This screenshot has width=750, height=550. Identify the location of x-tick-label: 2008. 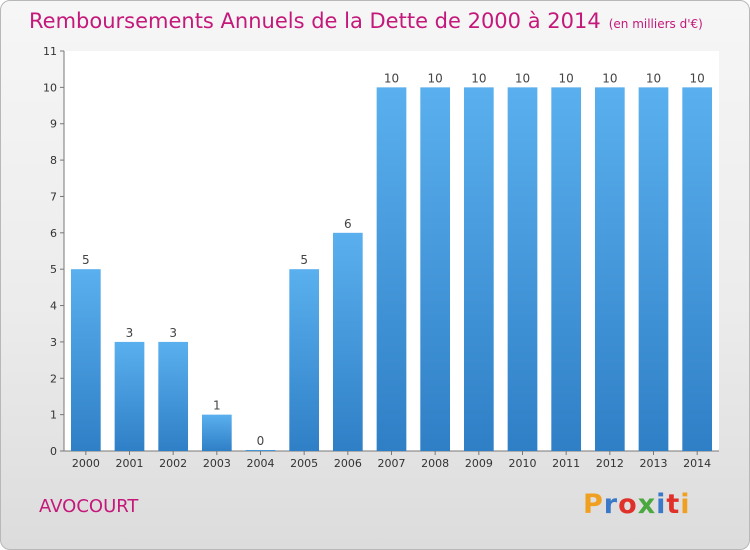
(435, 463).